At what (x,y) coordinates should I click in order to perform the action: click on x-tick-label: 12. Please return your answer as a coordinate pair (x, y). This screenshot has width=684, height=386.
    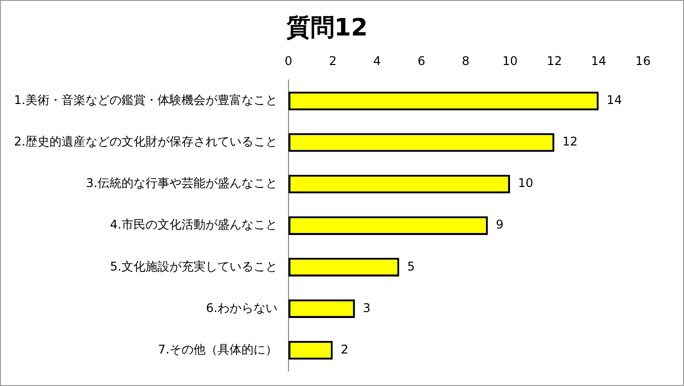
    Looking at the image, I should click on (554, 61).